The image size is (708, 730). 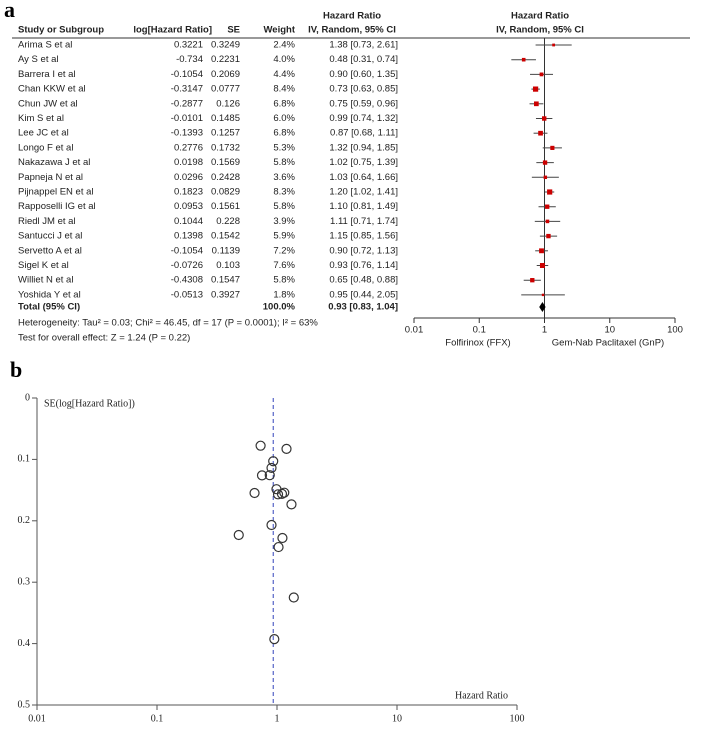 I want to click on study-name: Riedl JM et al, so click(x=47, y=221).